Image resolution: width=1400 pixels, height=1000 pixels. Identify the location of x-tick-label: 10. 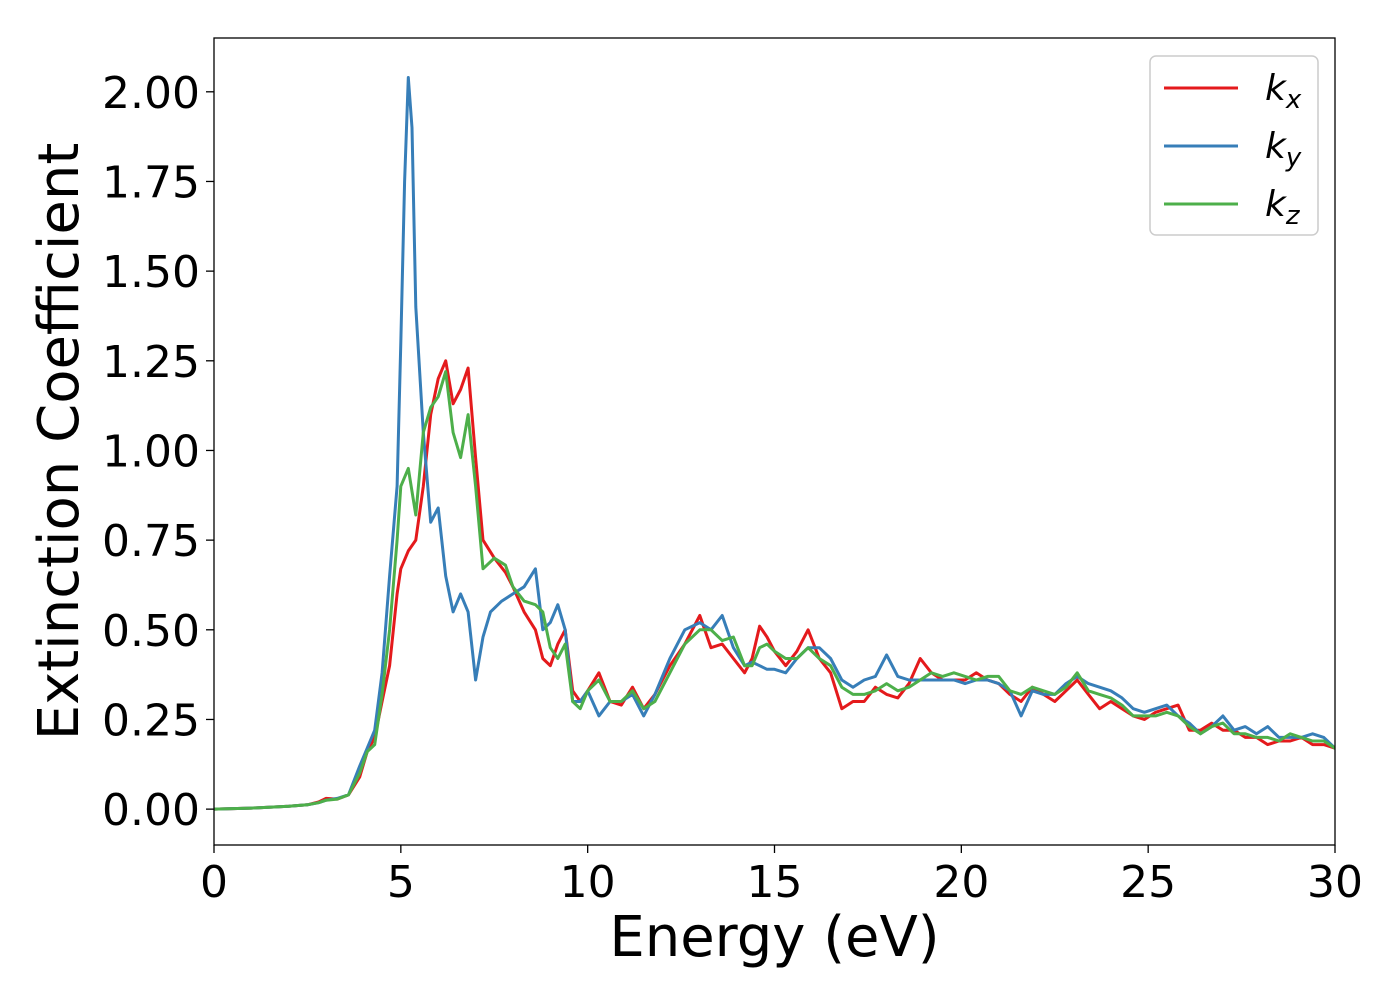
(588, 882).